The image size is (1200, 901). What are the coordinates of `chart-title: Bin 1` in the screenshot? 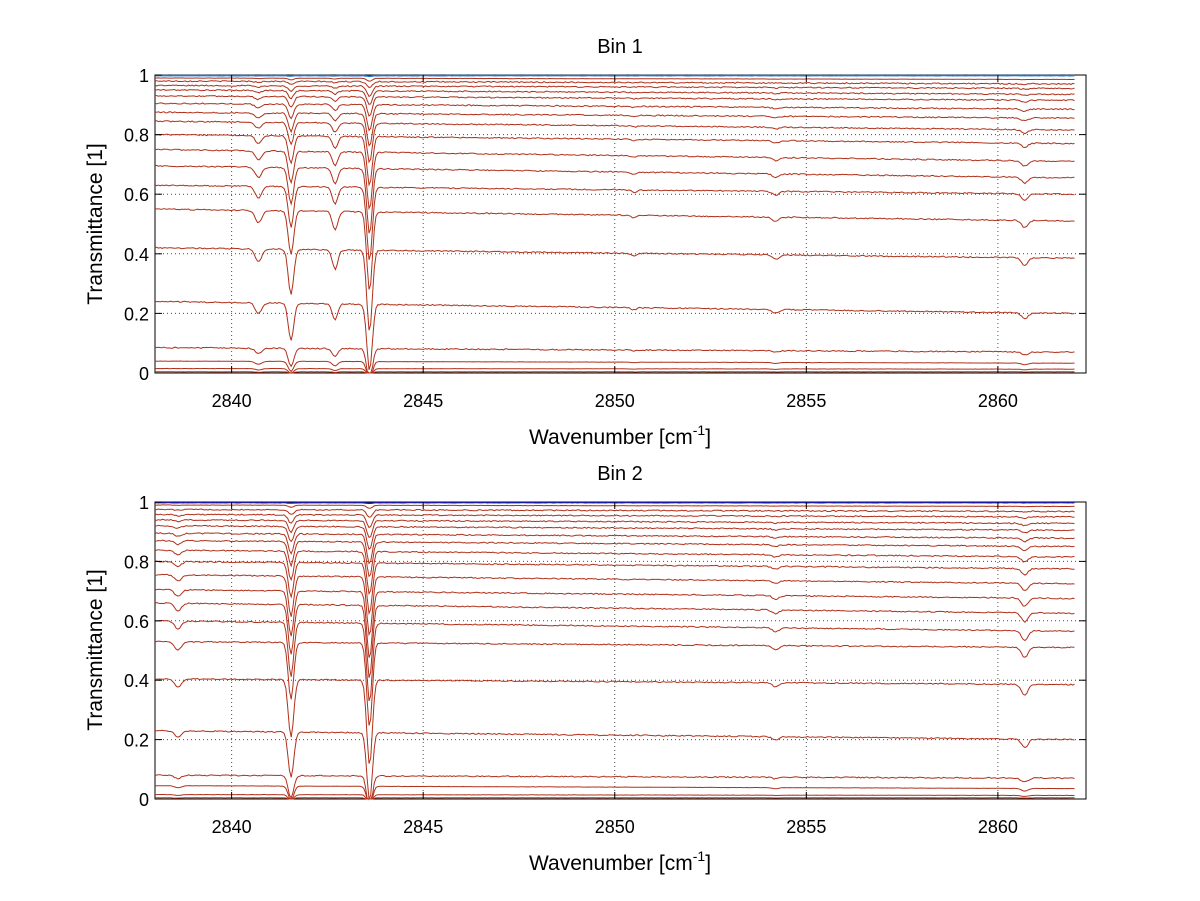 It's located at (620, 47).